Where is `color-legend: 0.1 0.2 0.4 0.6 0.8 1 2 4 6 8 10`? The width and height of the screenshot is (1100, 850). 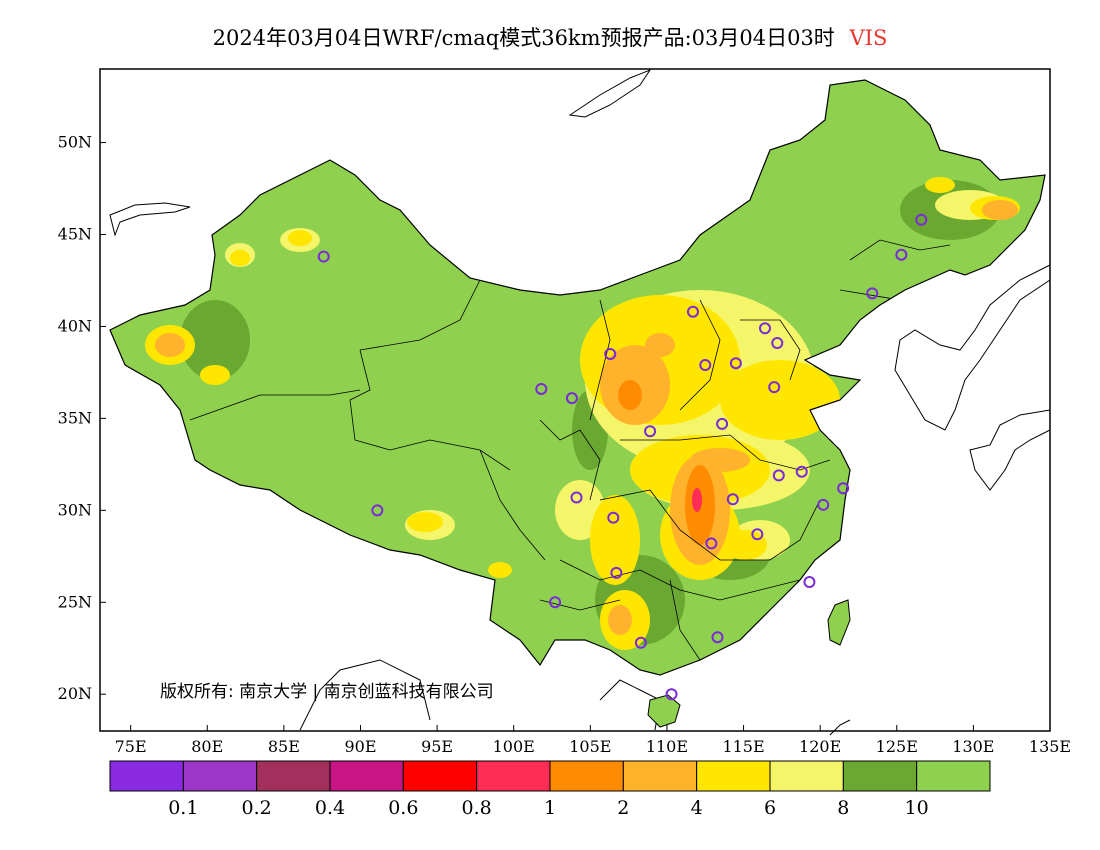
color-legend: 0.1 0.2 0.4 0.6 0.8 1 2 4 6 8 10 is located at coordinates (550, 789).